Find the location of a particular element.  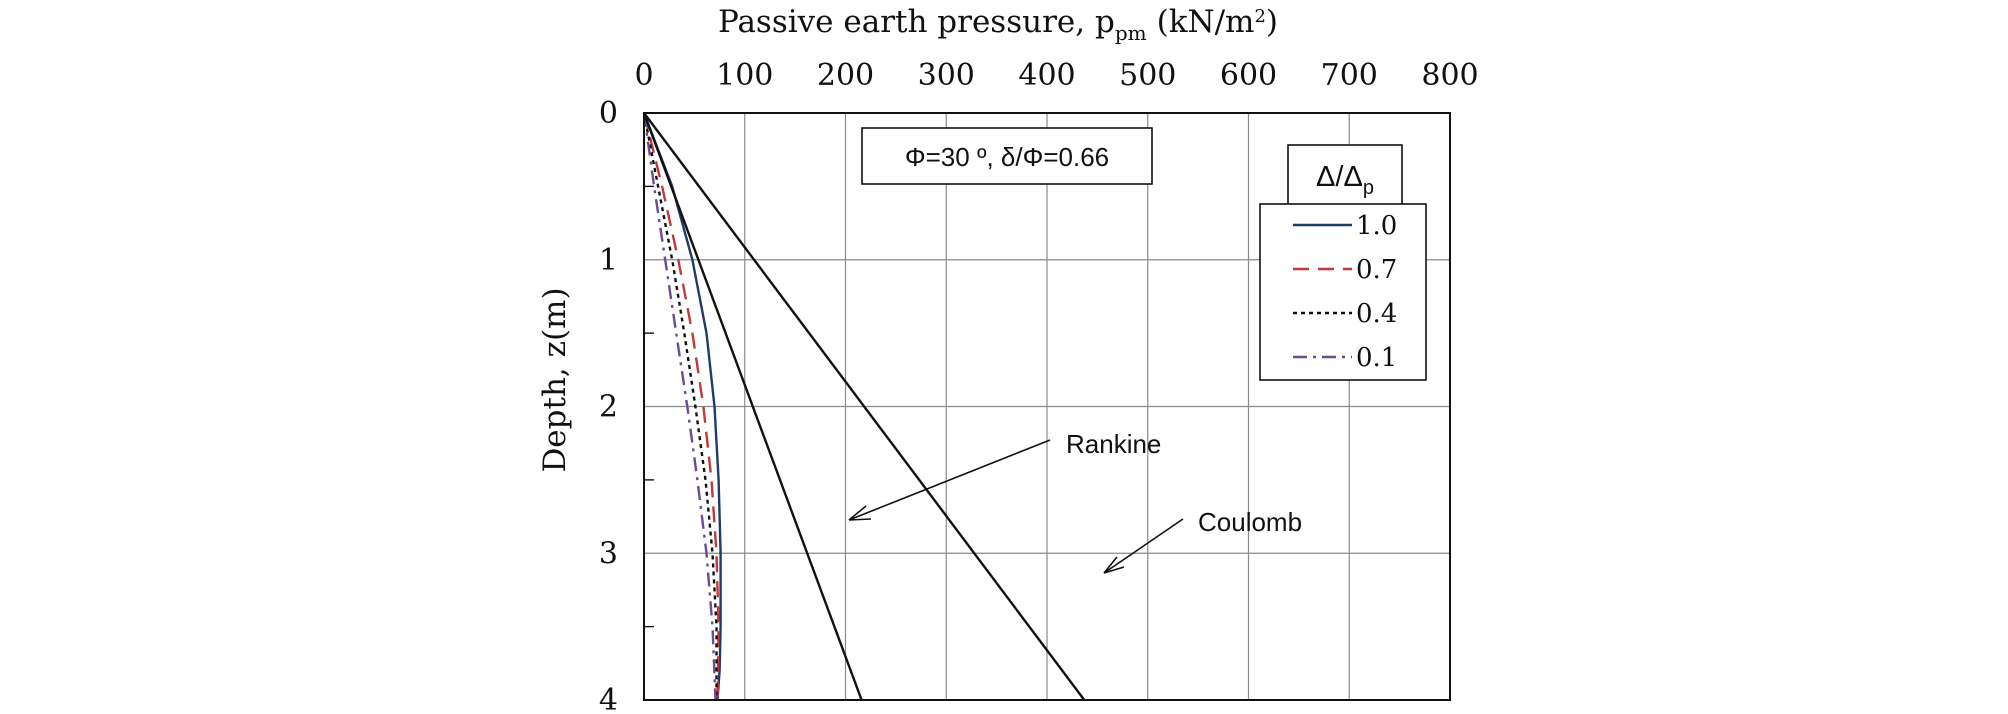

x-axis-title: Passive earth pressure, ppm (kN/m2) is located at coordinates (998, 24).